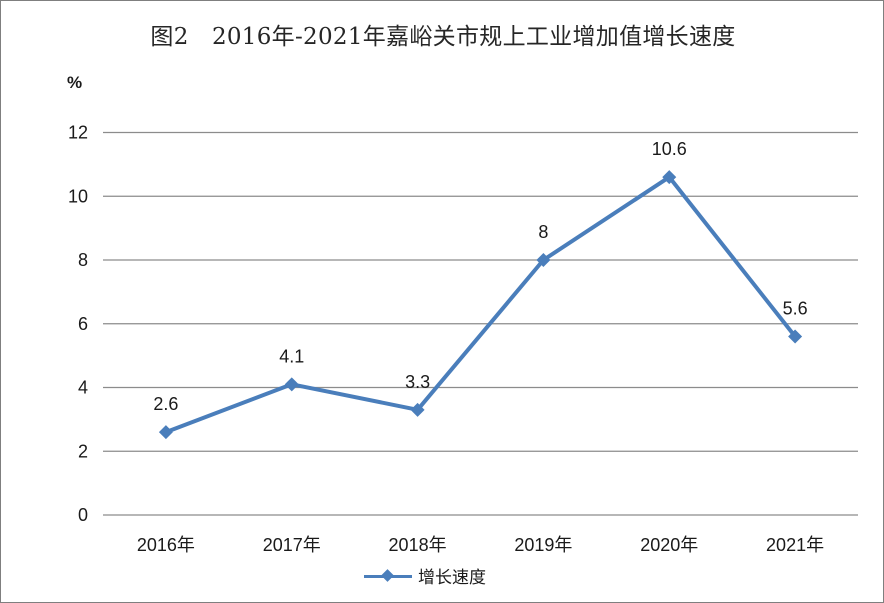  What do you see at coordinates (443, 37) in the screenshot?
I see `chart-title: 图2 2016年-2021年嘉峪关市规上工业增加值增长速度` at bounding box center [443, 37].